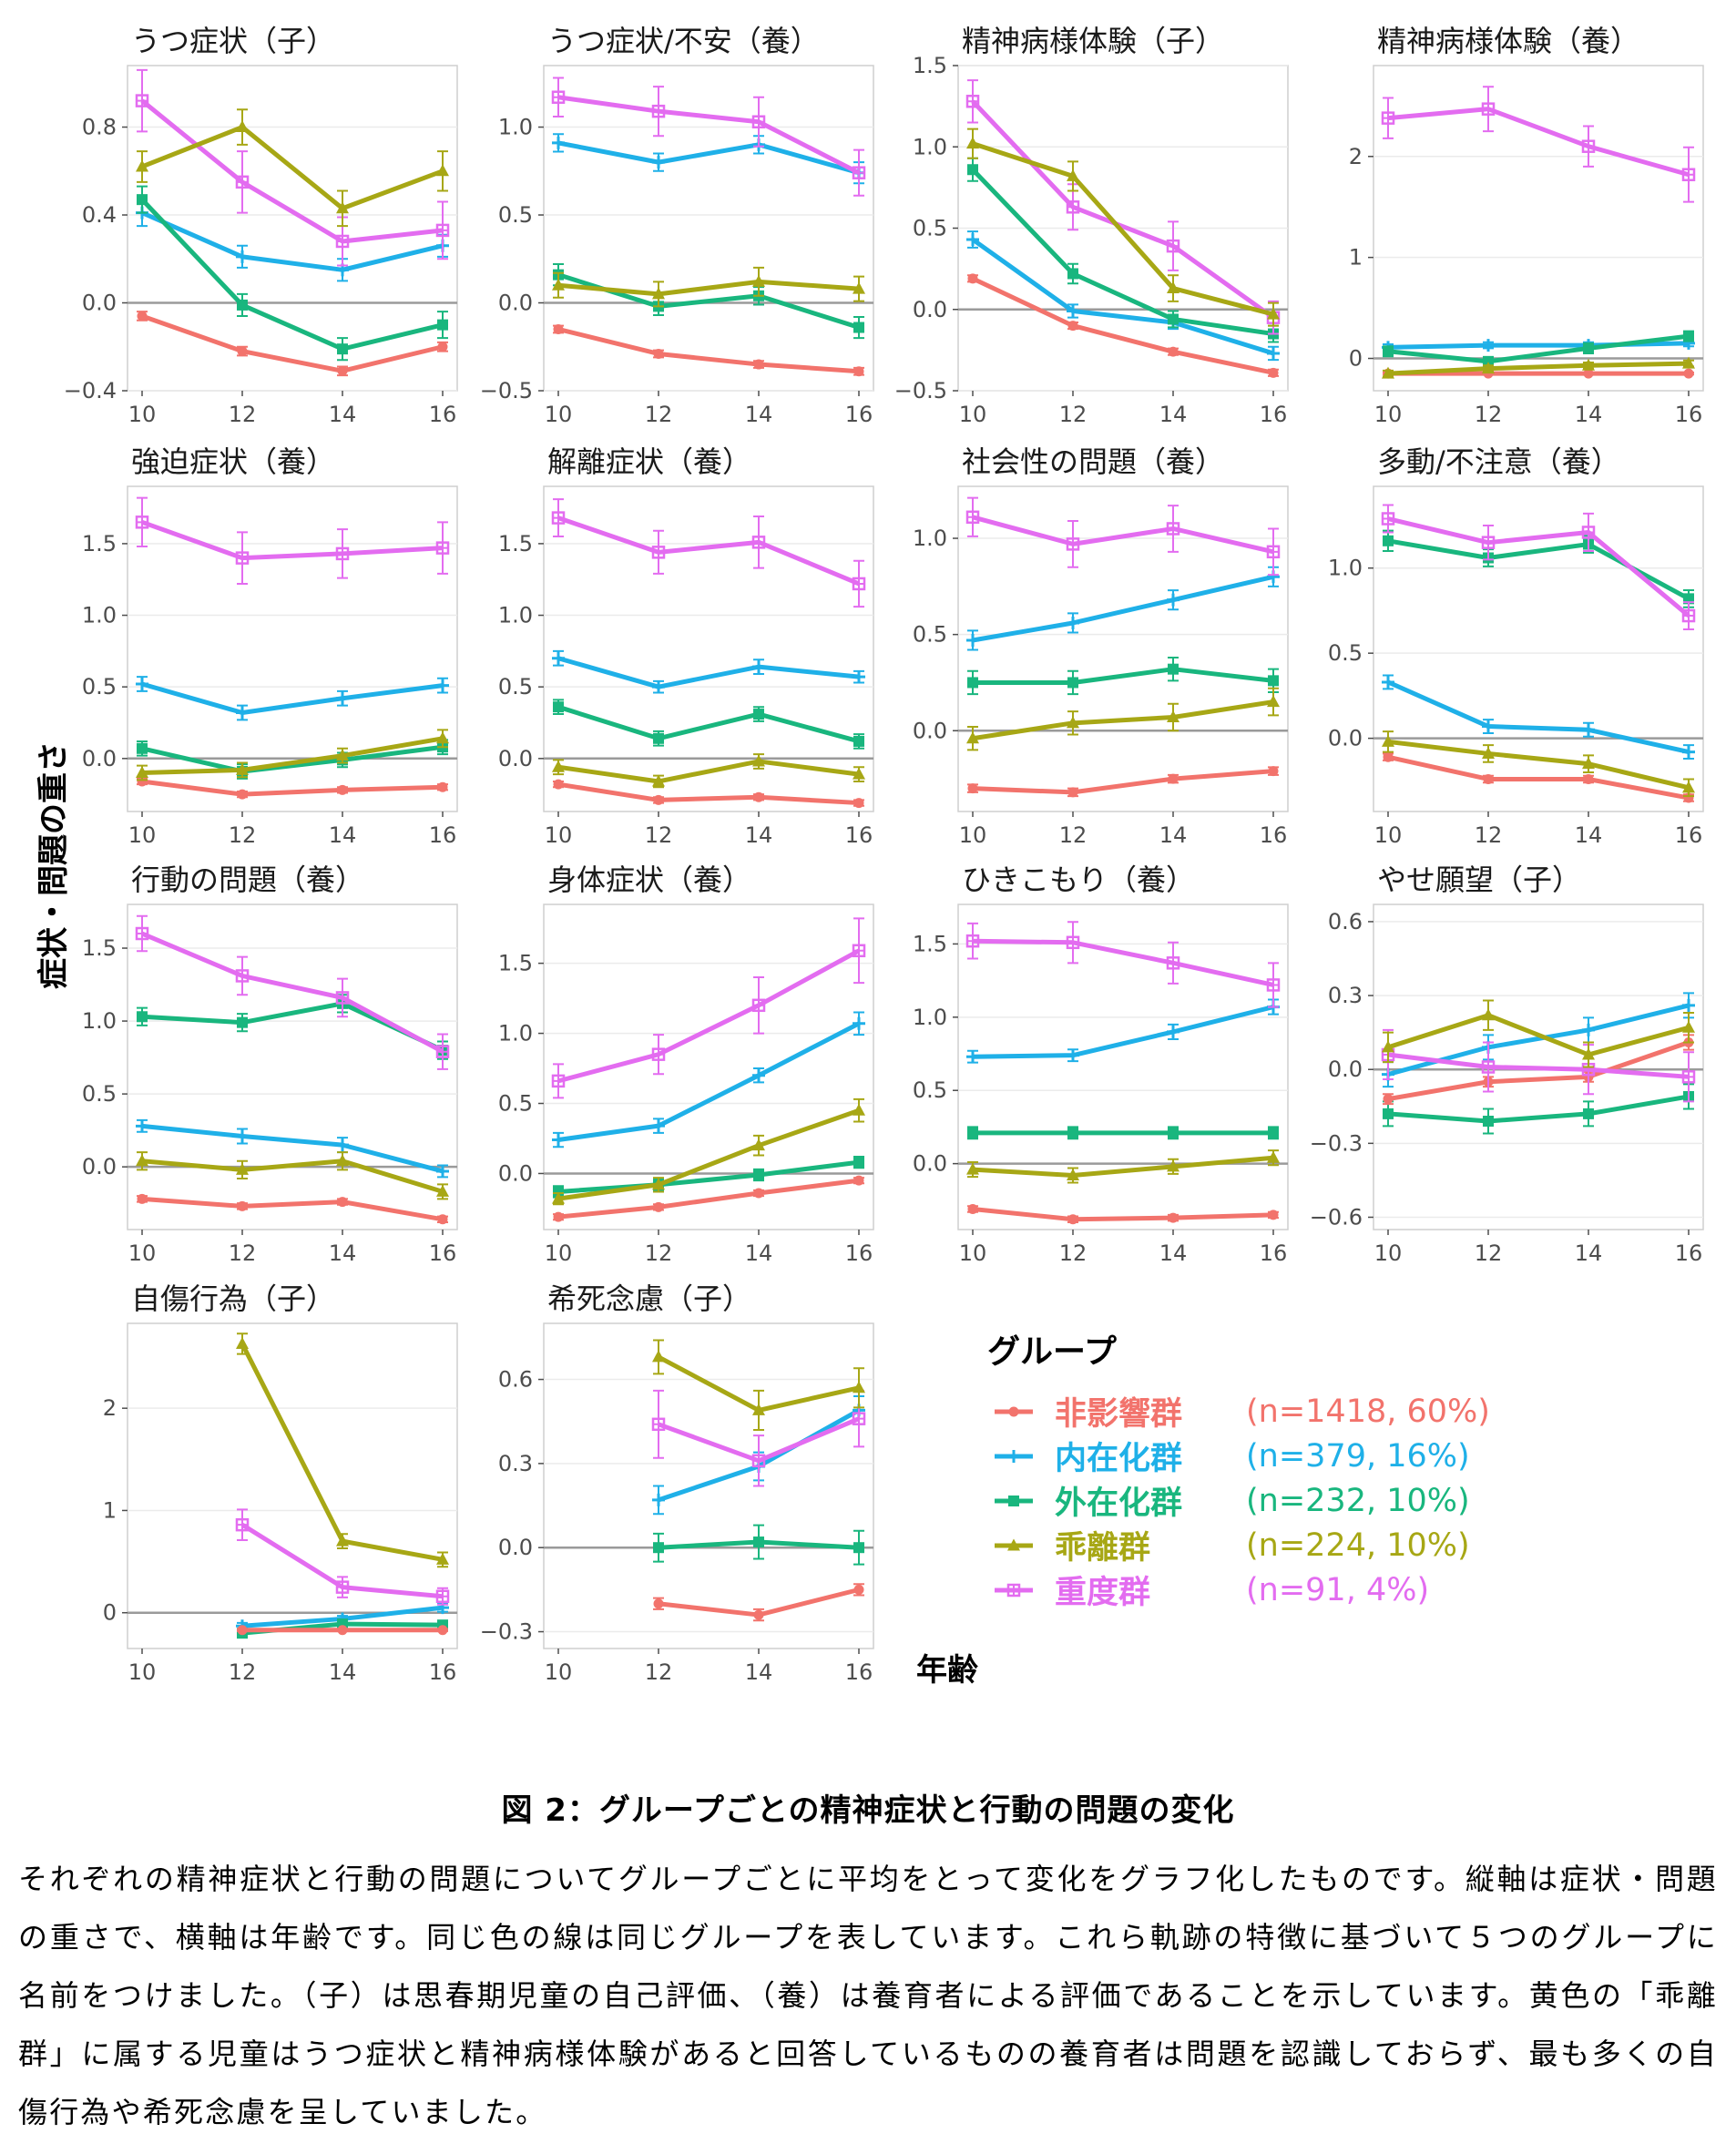 This screenshot has height=2154, width=1736. What do you see at coordinates (686, 646) in the screenshot?
I see `panel-6: 解離症状（養） 0.0 0.5 1.0 1.5 10 12 14 16` at bounding box center [686, 646].